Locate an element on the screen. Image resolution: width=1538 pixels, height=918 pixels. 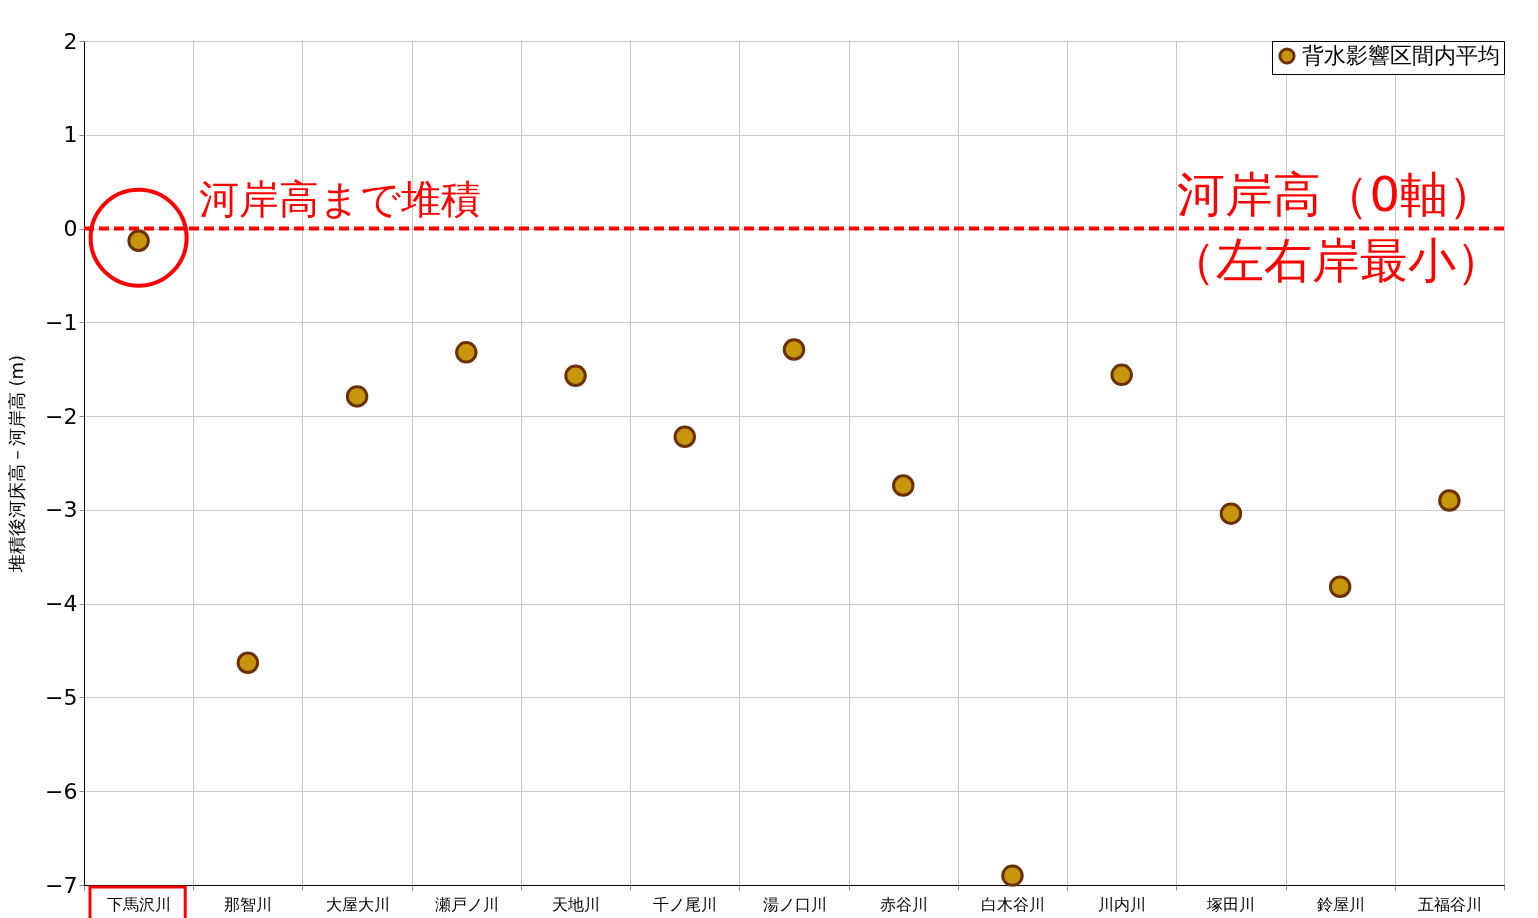
y-tick-label: −6 is located at coordinates (61, 791).